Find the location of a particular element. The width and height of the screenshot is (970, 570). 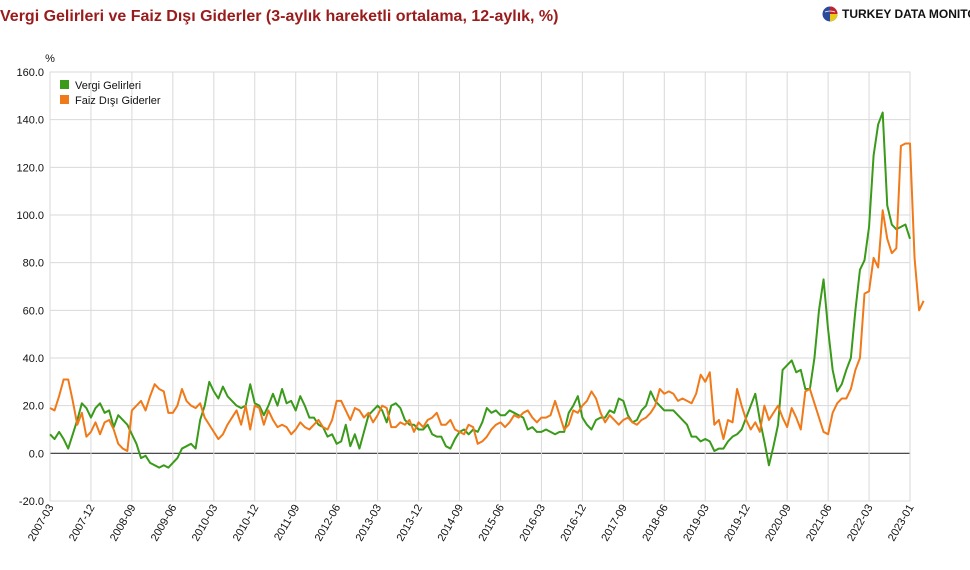

x-tick-label: 2021-06 is located at coordinates (819, 523).